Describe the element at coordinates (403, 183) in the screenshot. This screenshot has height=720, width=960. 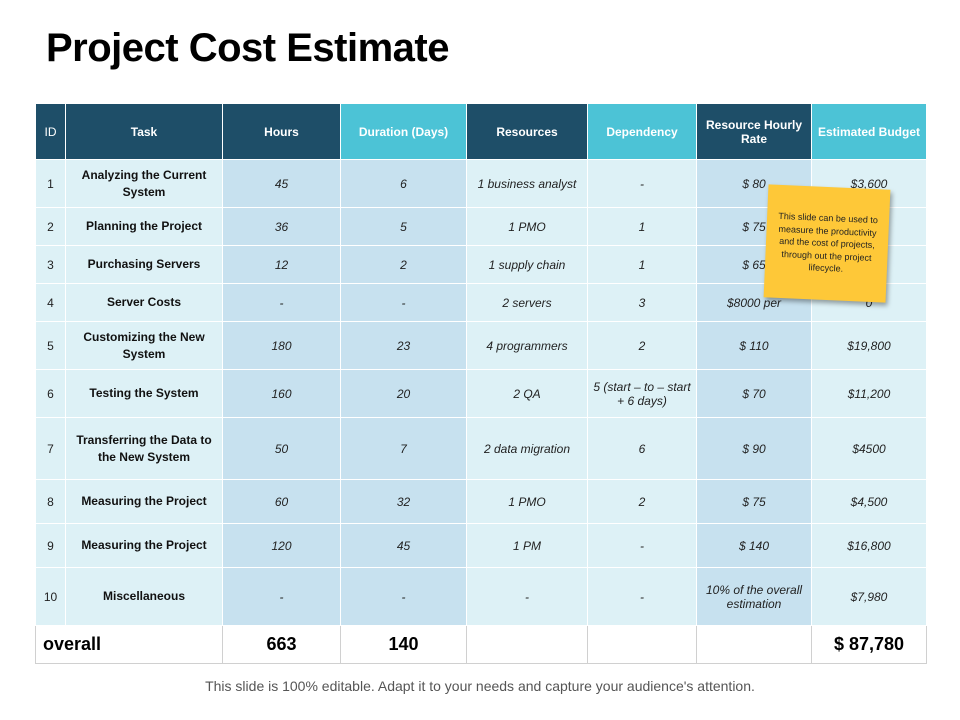
I see `cell-duration: 6` at that location.